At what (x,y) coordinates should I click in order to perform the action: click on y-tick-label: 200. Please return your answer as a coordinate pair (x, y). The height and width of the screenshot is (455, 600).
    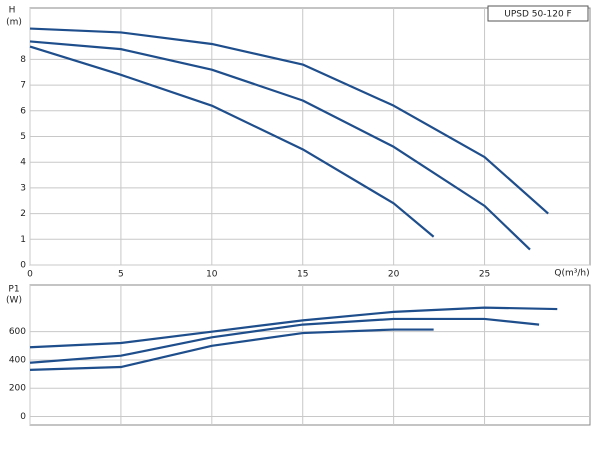
    Looking at the image, I should click on (17, 389).